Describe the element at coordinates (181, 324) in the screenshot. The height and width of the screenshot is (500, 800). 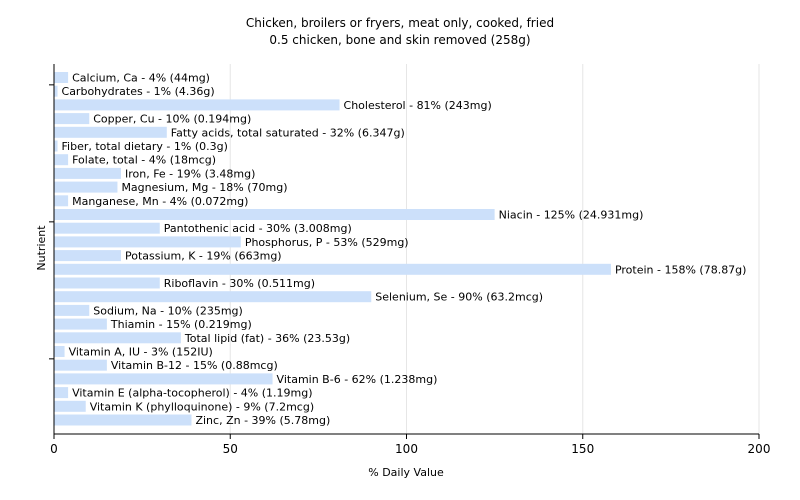
I see `bar-label: Thiamin - 15% (0.219mg)` at that location.